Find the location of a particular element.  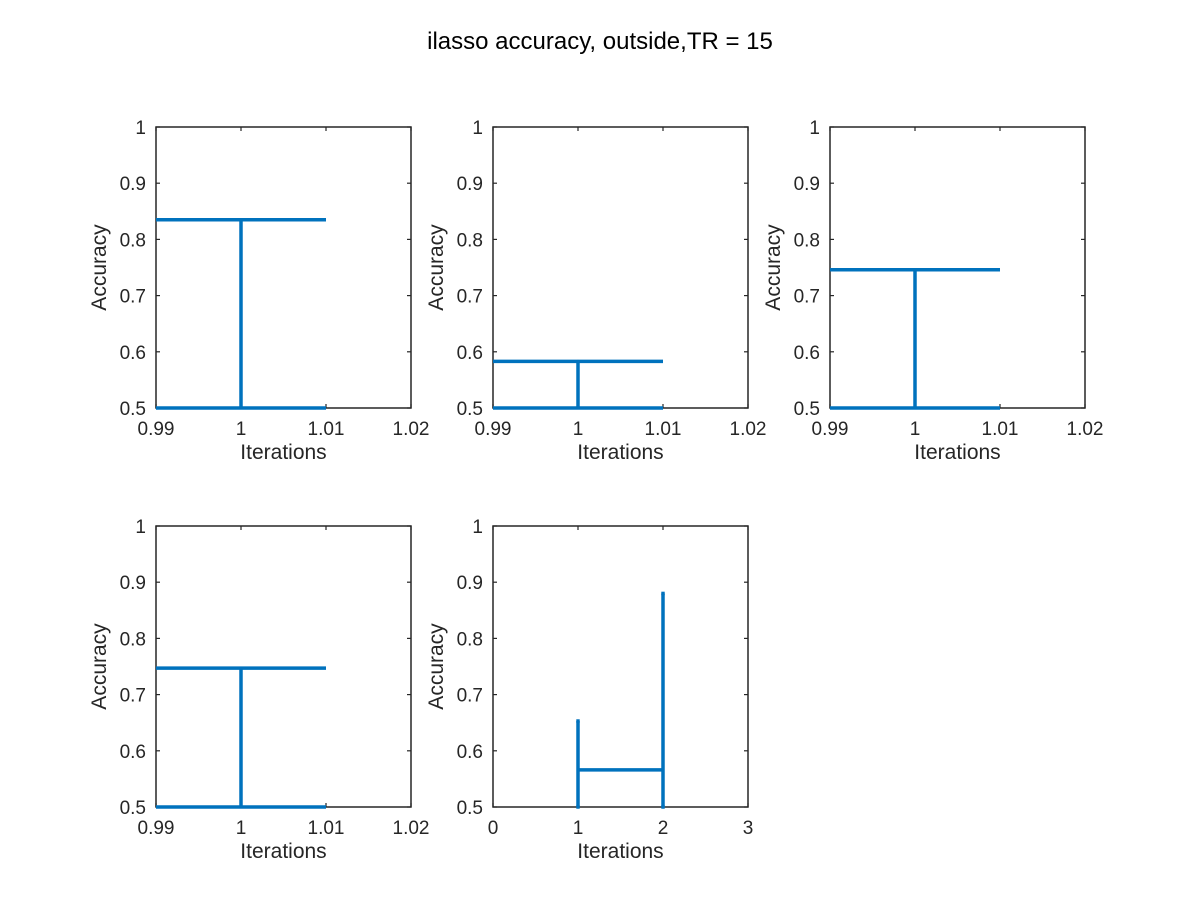

x-tick-label: 2 is located at coordinates (663, 828).